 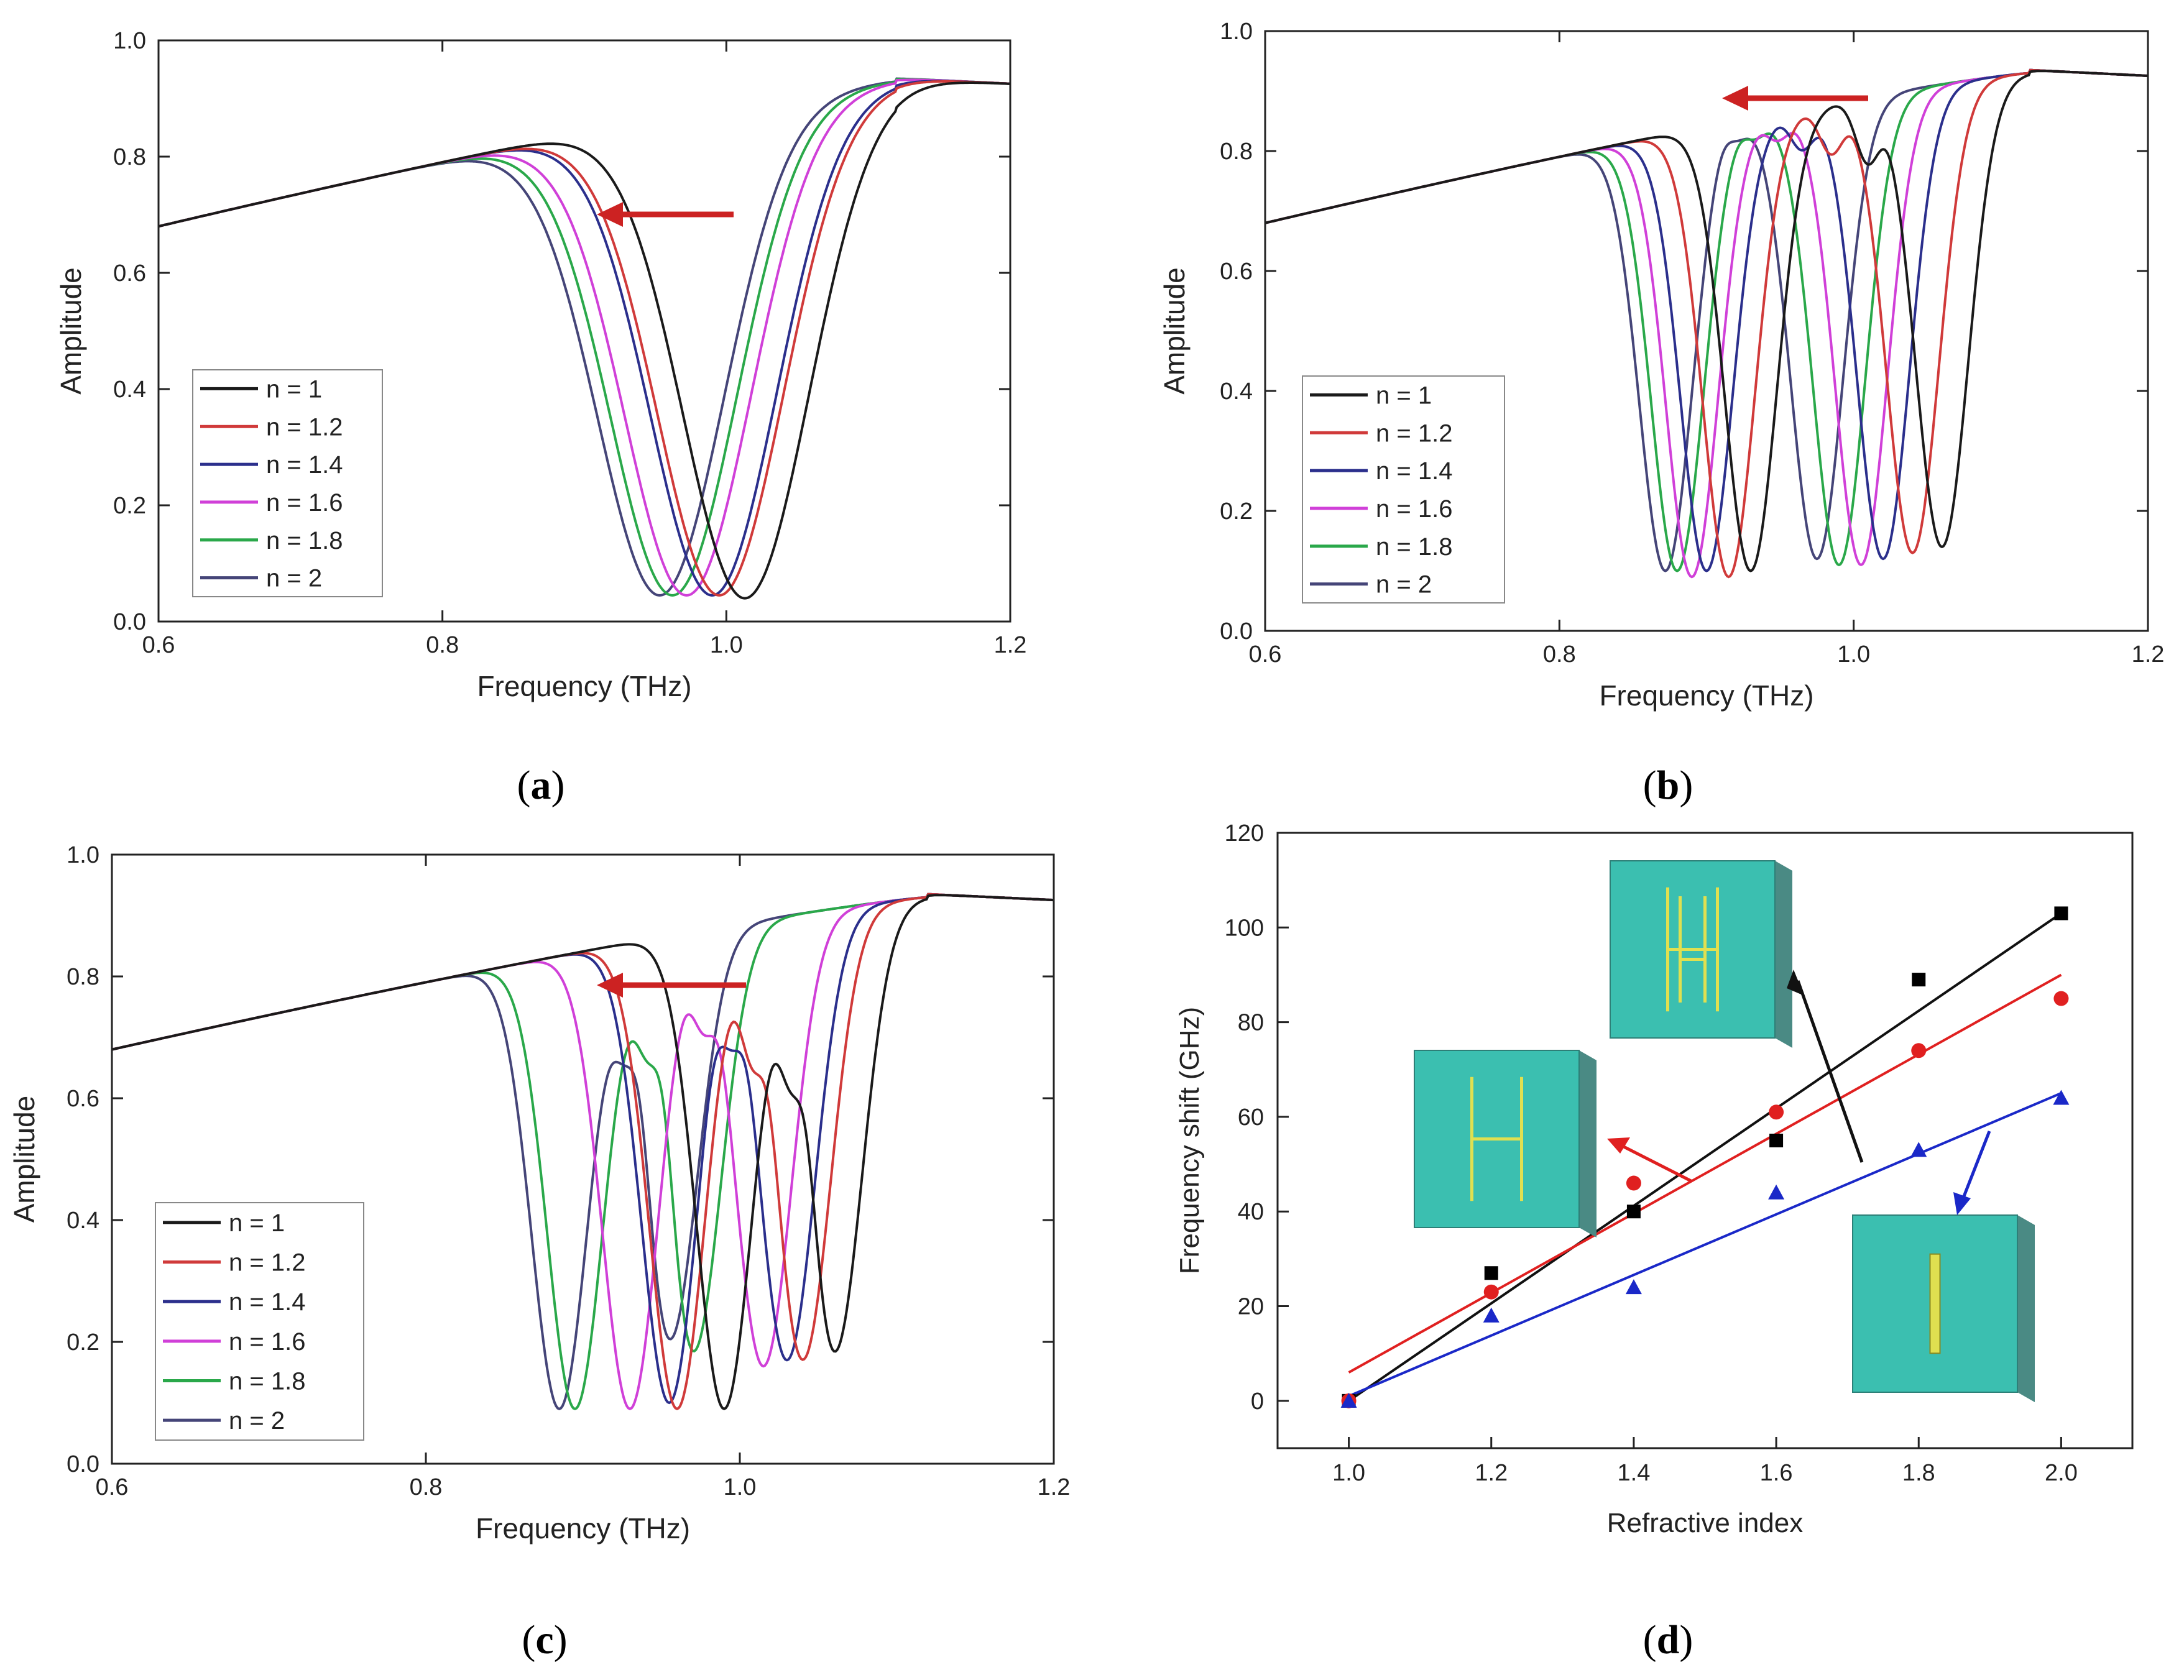 What do you see at coordinates (1404, 395) in the screenshot?
I see `legend-label-b-0: n = 1` at bounding box center [1404, 395].